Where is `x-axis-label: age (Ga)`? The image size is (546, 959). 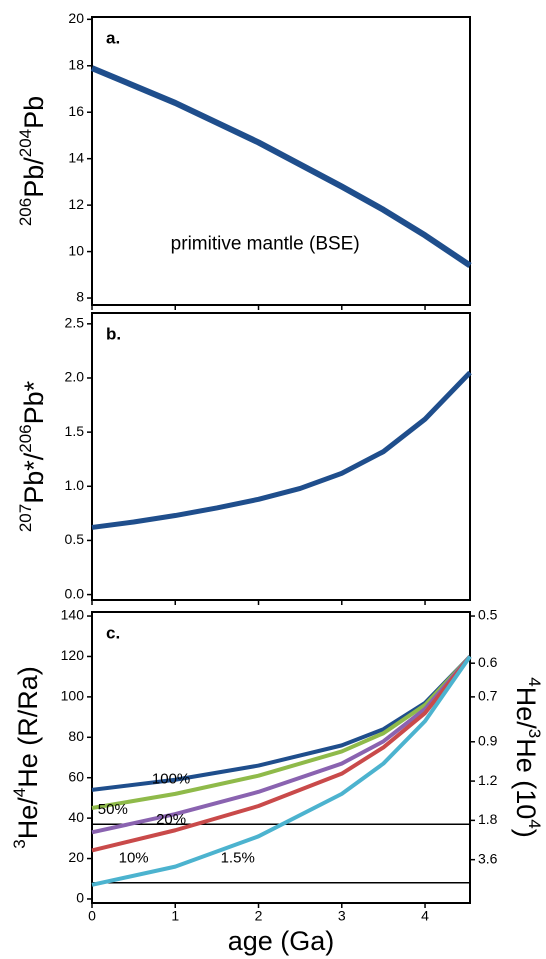
x-axis-label: age (Ga) is located at coordinates (281, 941).